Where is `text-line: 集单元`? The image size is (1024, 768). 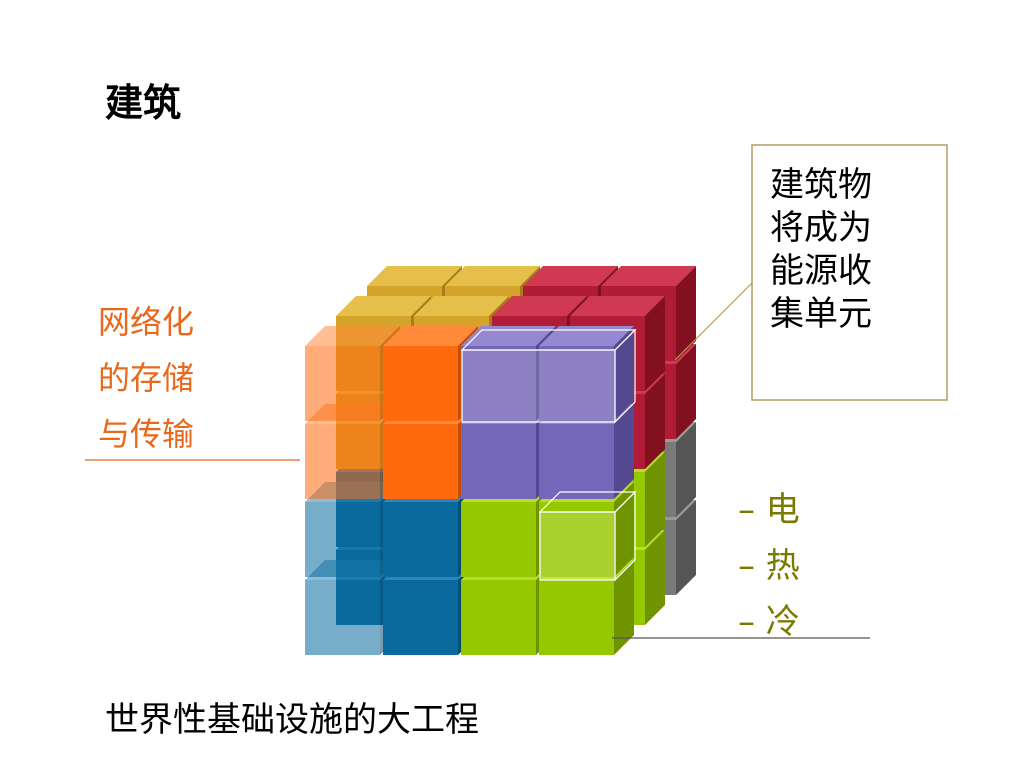 text-line: 集单元 is located at coordinates (821, 314).